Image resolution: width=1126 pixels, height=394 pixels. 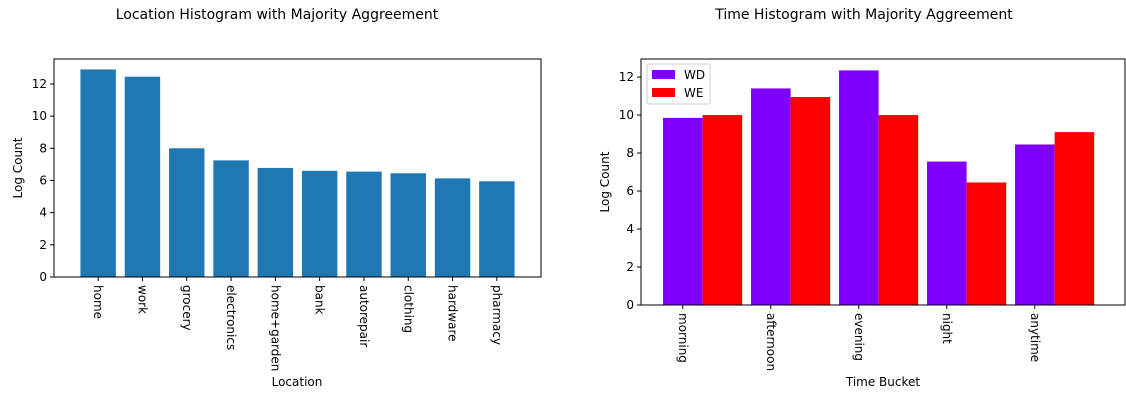 I want to click on bar-home, so click(x=98, y=173).